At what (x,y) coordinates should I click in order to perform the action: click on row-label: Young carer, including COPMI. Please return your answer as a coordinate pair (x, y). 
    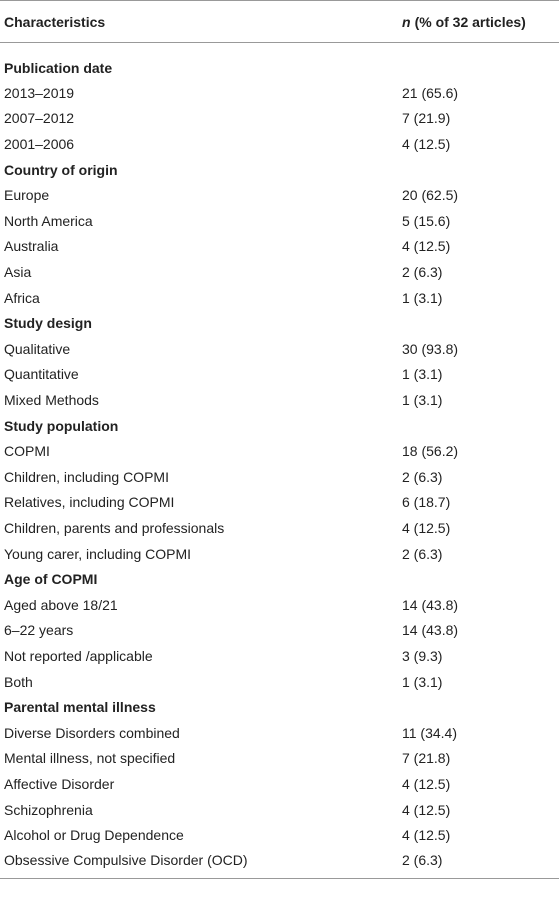
    Looking at the image, I should click on (98, 553).